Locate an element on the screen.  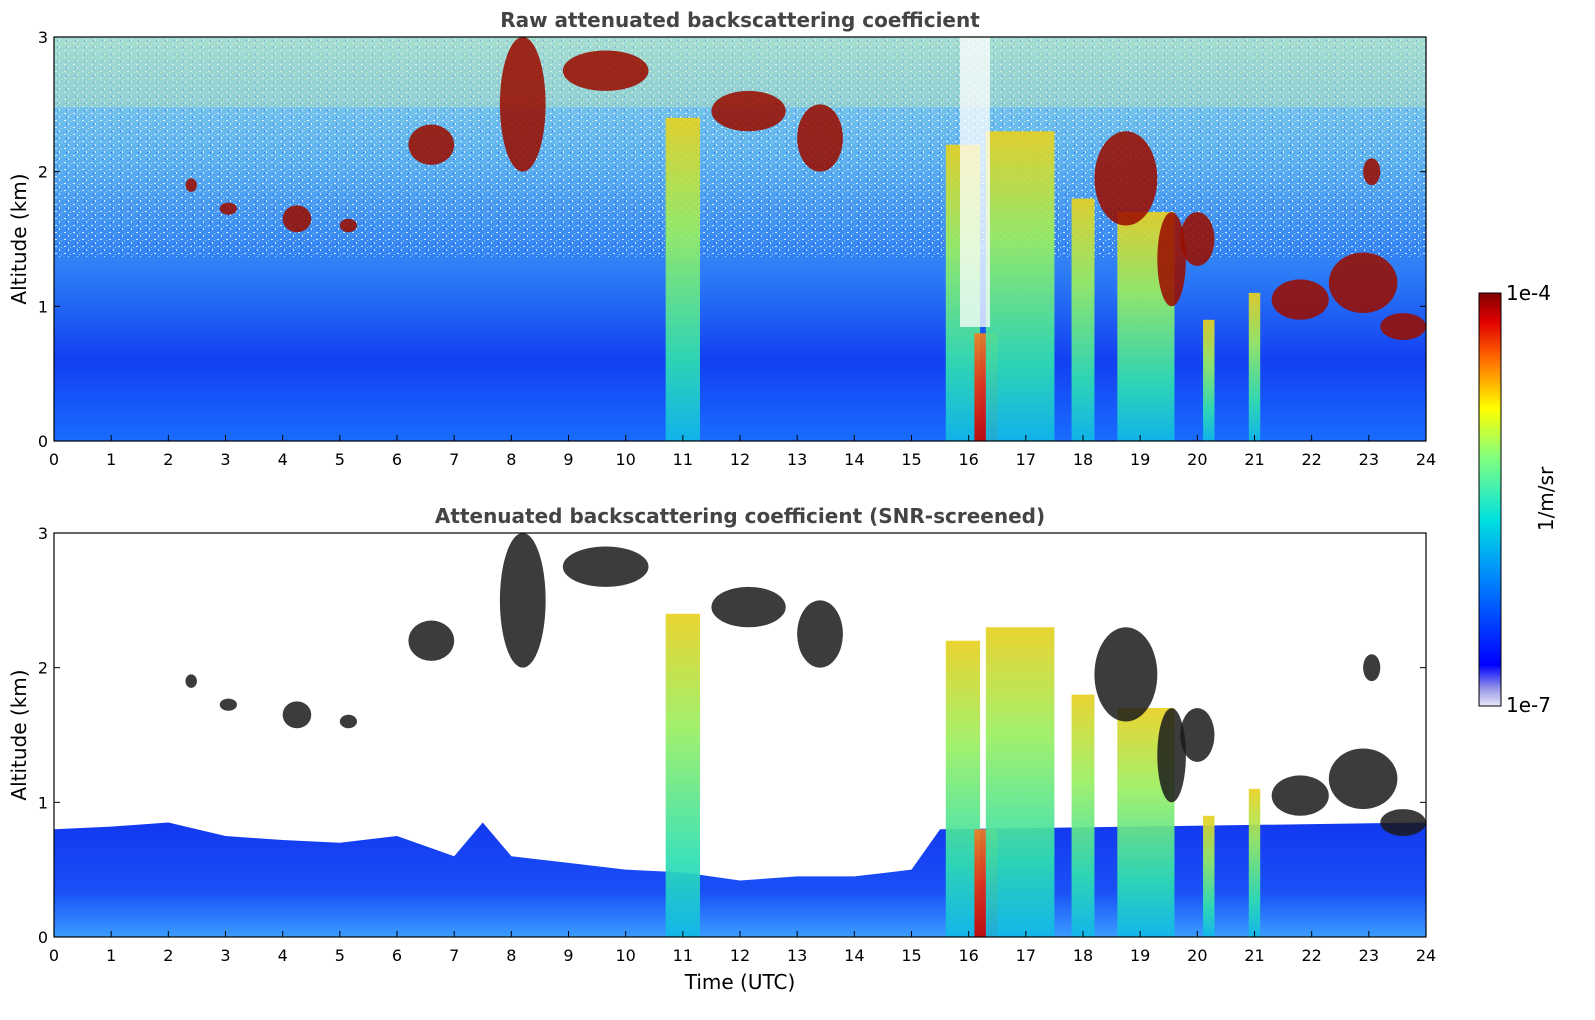
x-tick-label: 1 is located at coordinates (111, 459).